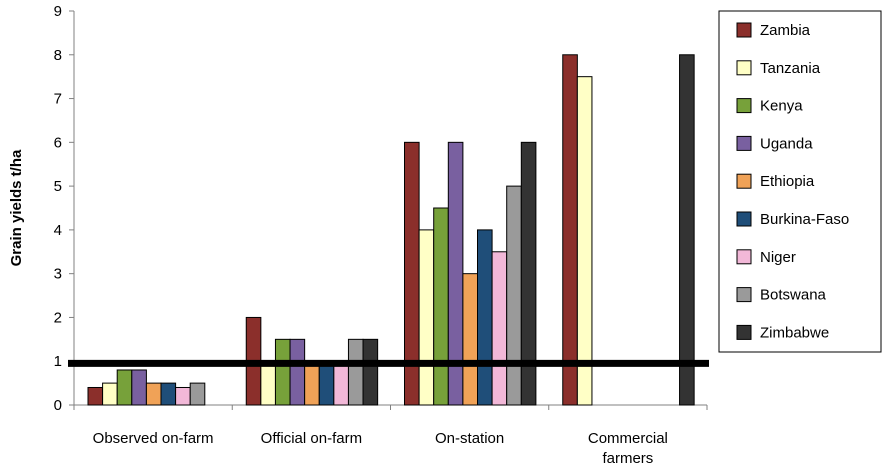 This screenshot has width=882, height=476. What do you see at coordinates (58, 142) in the screenshot?
I see `y-tick-label: 6` at bounding box center [58, 142].